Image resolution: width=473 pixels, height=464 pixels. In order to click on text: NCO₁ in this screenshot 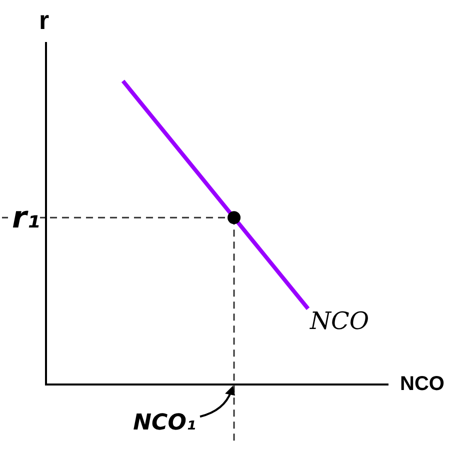, I will do `click(164, 423)`.